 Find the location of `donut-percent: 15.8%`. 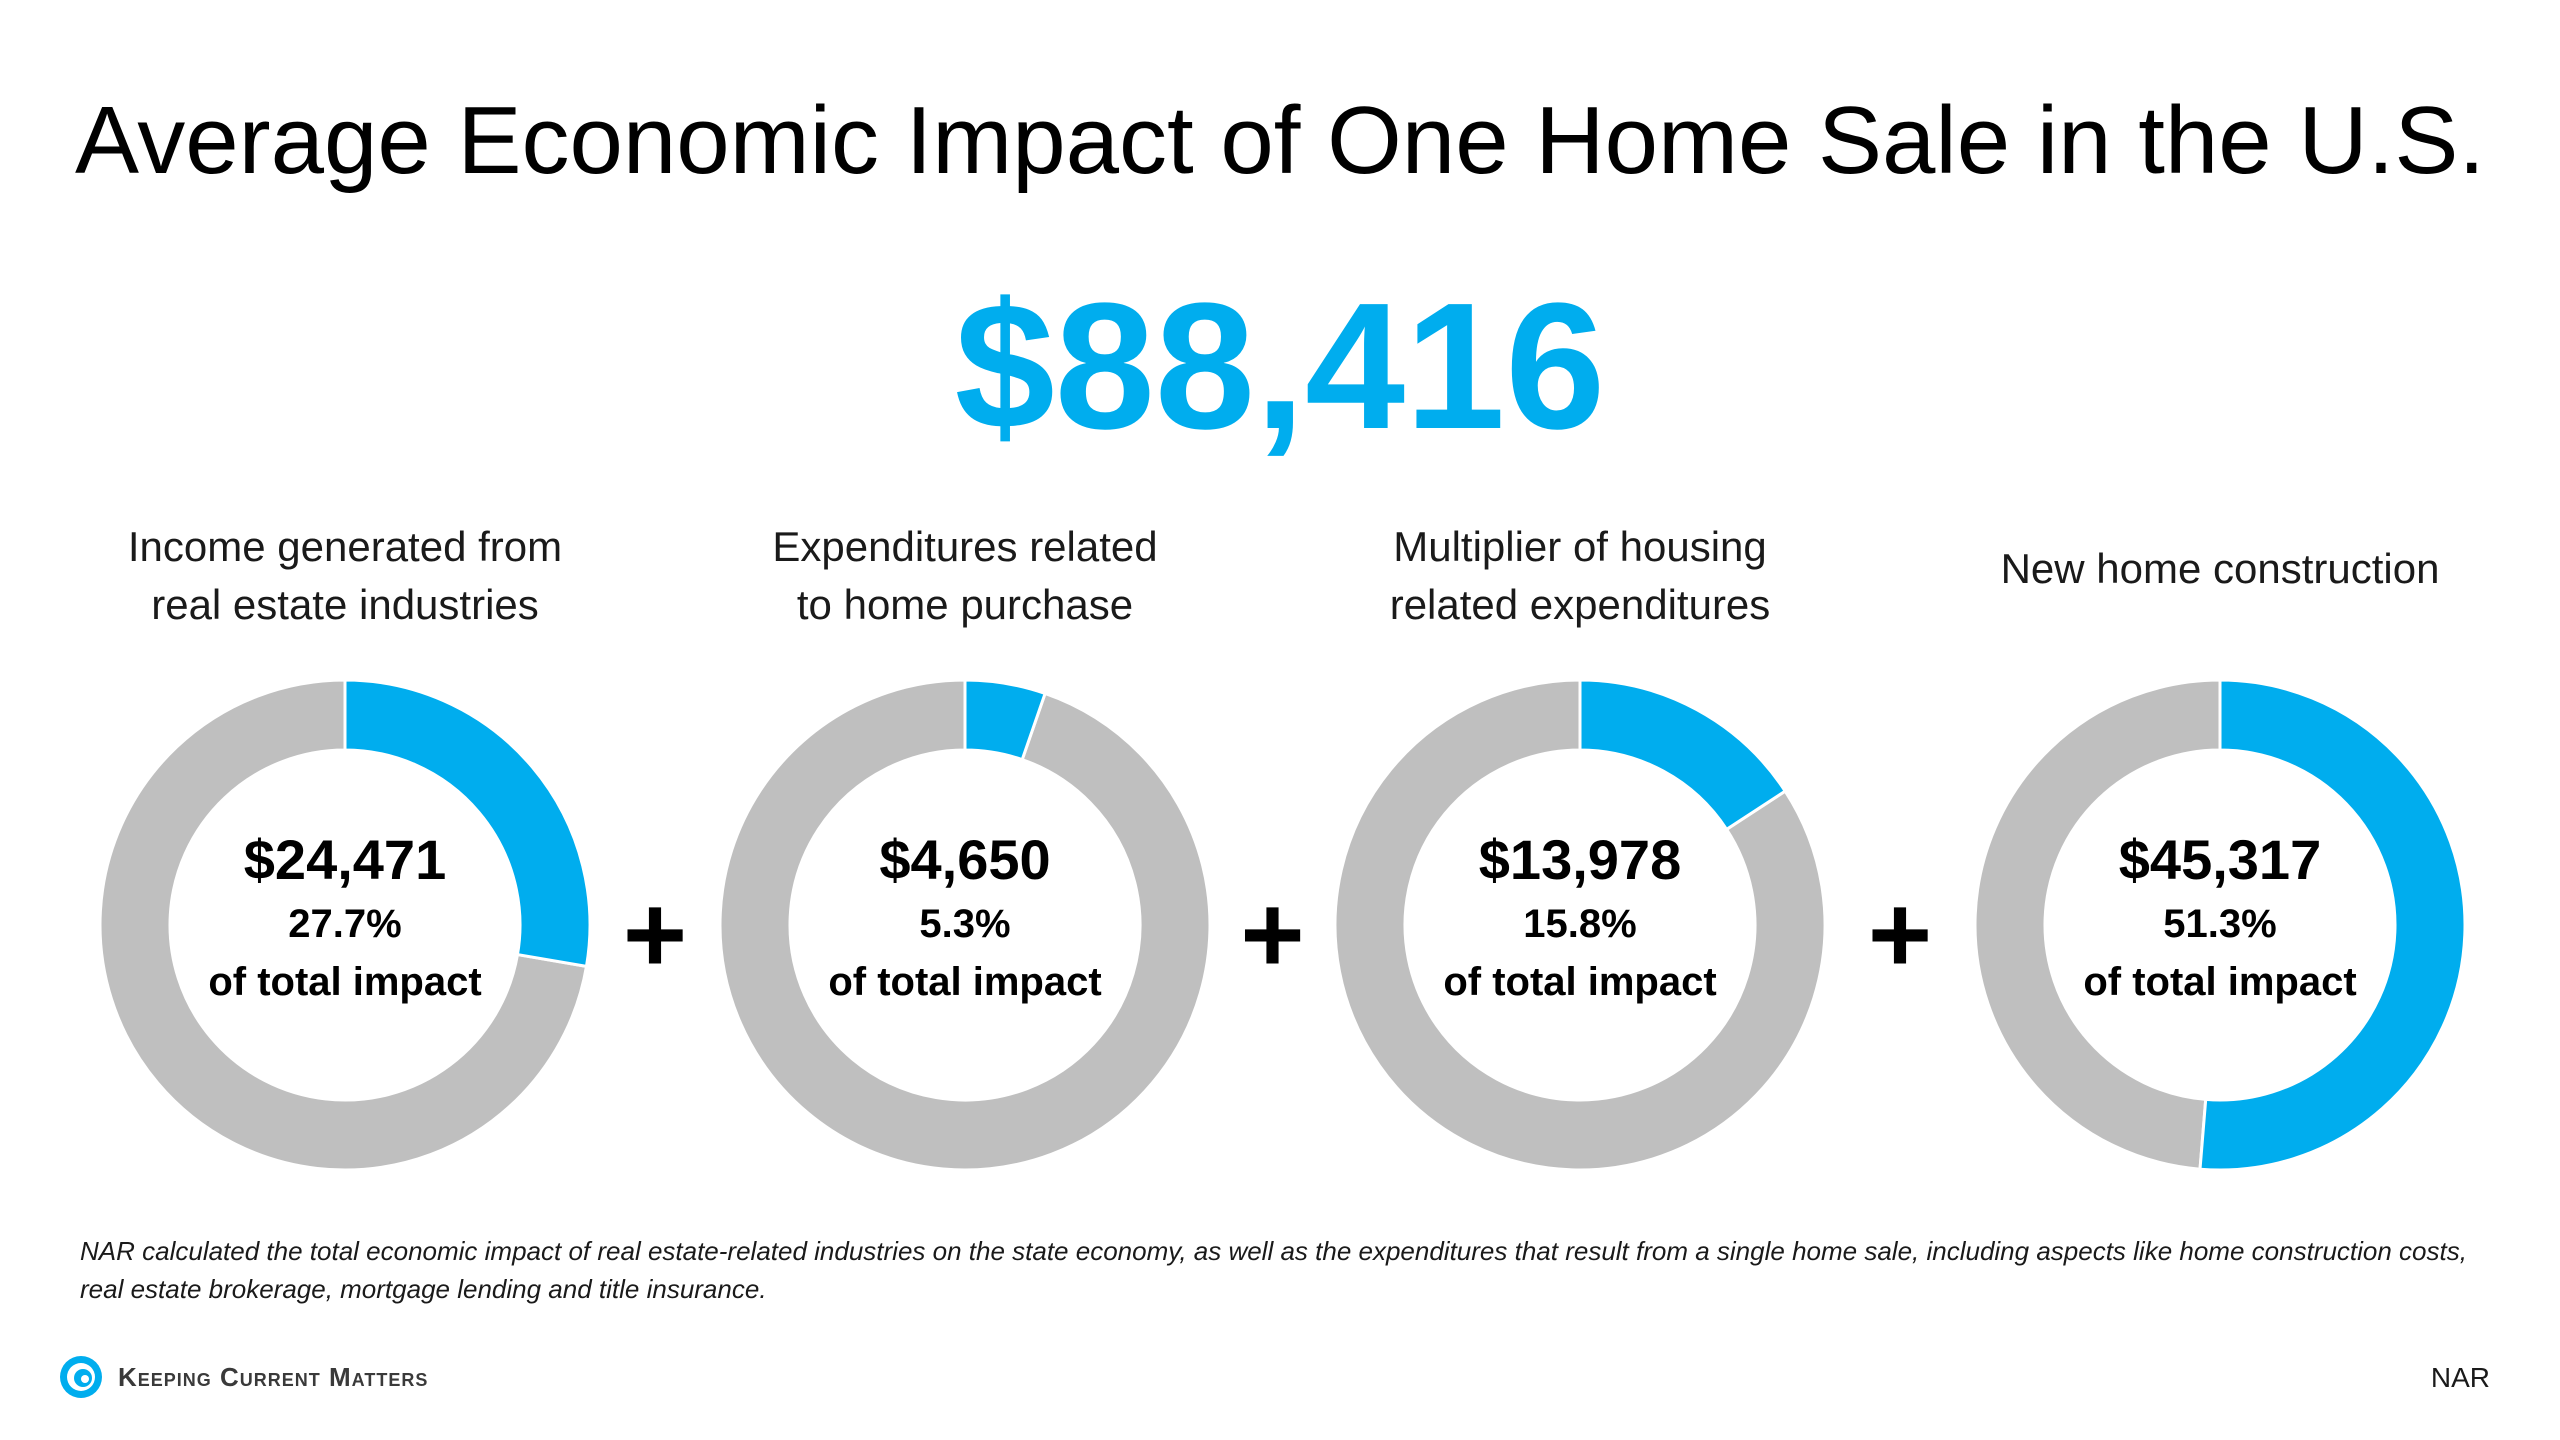

donut-percent: 15.8% is located at coordinates (1580, 924).